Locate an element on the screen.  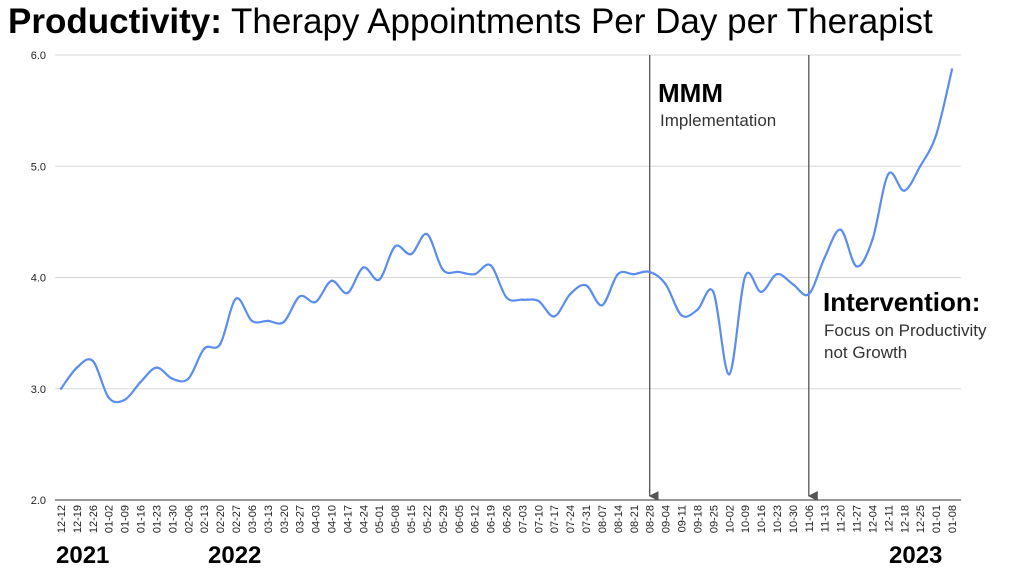
x-tick-label: 02-13 is located at coordinates (205, 519).